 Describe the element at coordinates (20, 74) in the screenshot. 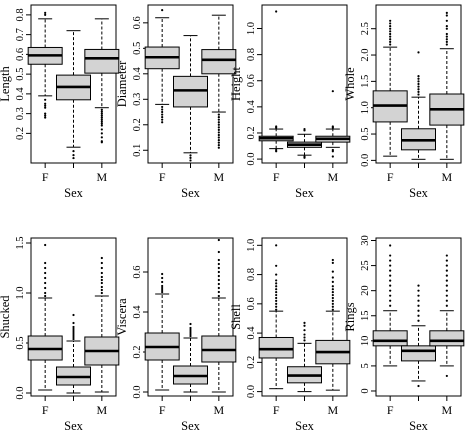

I see `y-tick-label: 0.5` at that location.